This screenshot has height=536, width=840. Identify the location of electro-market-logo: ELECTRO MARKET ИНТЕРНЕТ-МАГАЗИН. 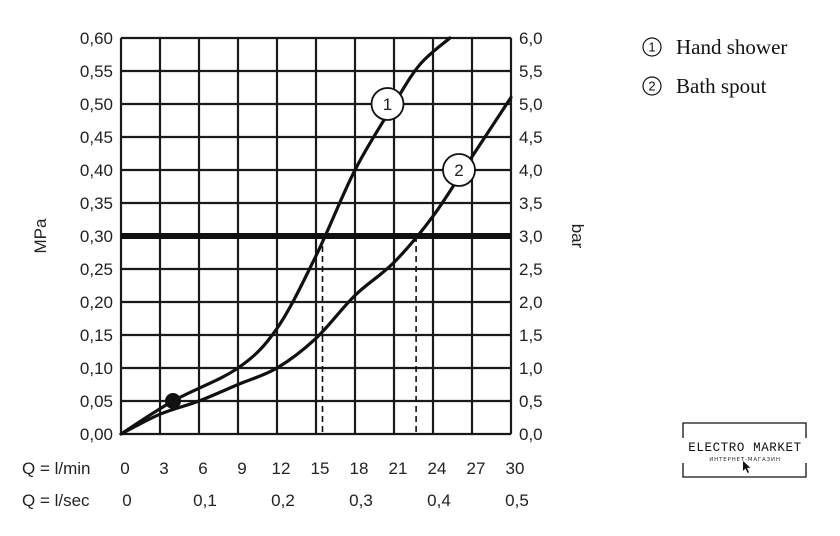
(744, 450).